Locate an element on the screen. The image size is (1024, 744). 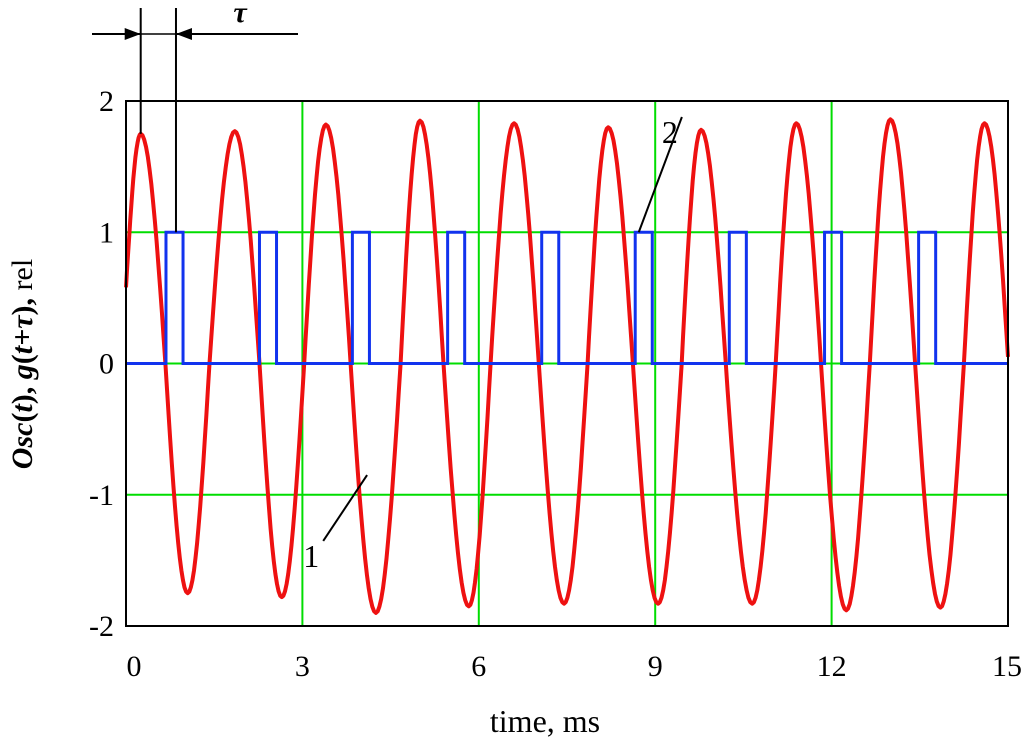
x-axis-label: time, ms is located at coordinates (545, 721).